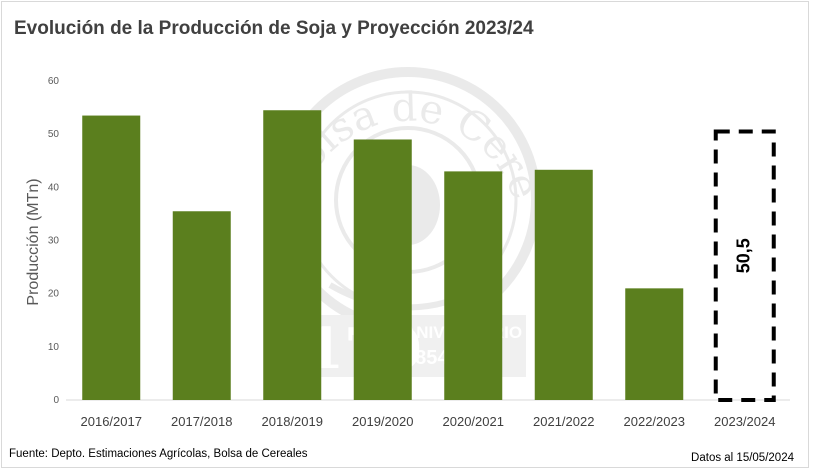 Image resolution: width=818 pixels, height=469 pixels. What do you see at coordinates (292, 421) in the screenshot?
I see `x-tick-label: 2018/2019` at bounding box center [292, 421].